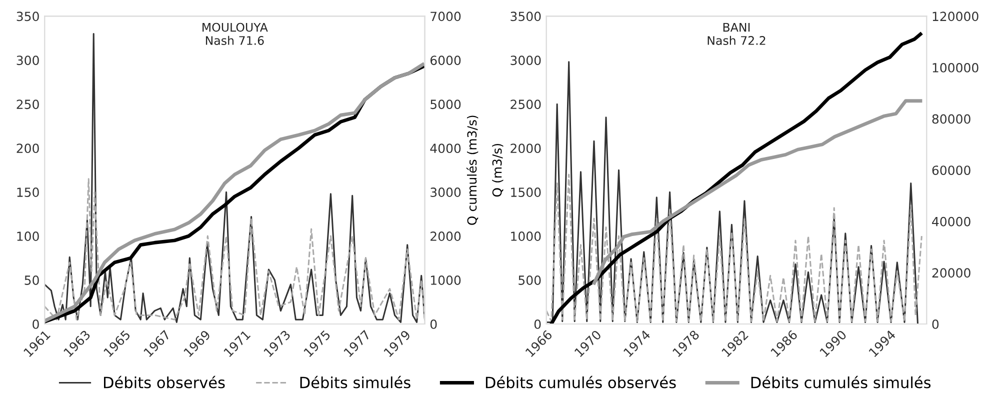 The width and height of the screenshot is (991, 405). Describe the element at coordinates (235, 33) in the screenshot. I see `text: MOULOUYA Nash 71.6` at that location.